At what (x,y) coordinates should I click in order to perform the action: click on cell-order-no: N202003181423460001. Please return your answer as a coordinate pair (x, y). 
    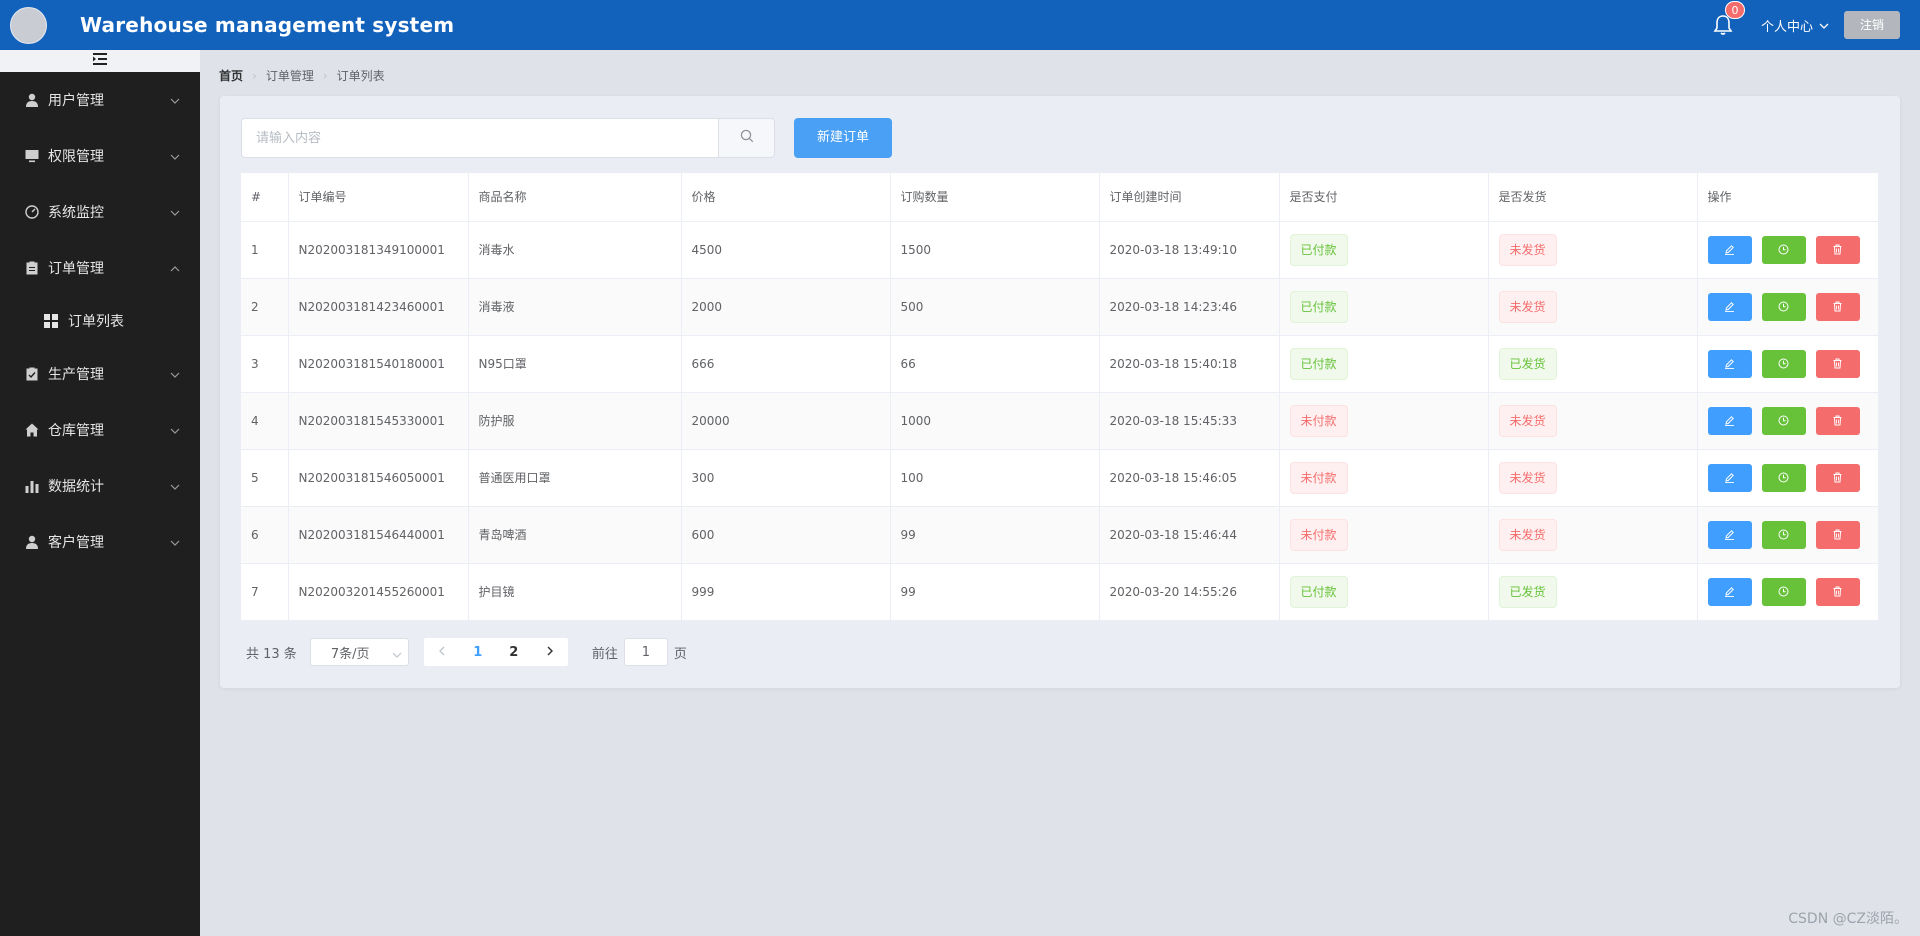
    Looking at the image, I should click on (378, 307).